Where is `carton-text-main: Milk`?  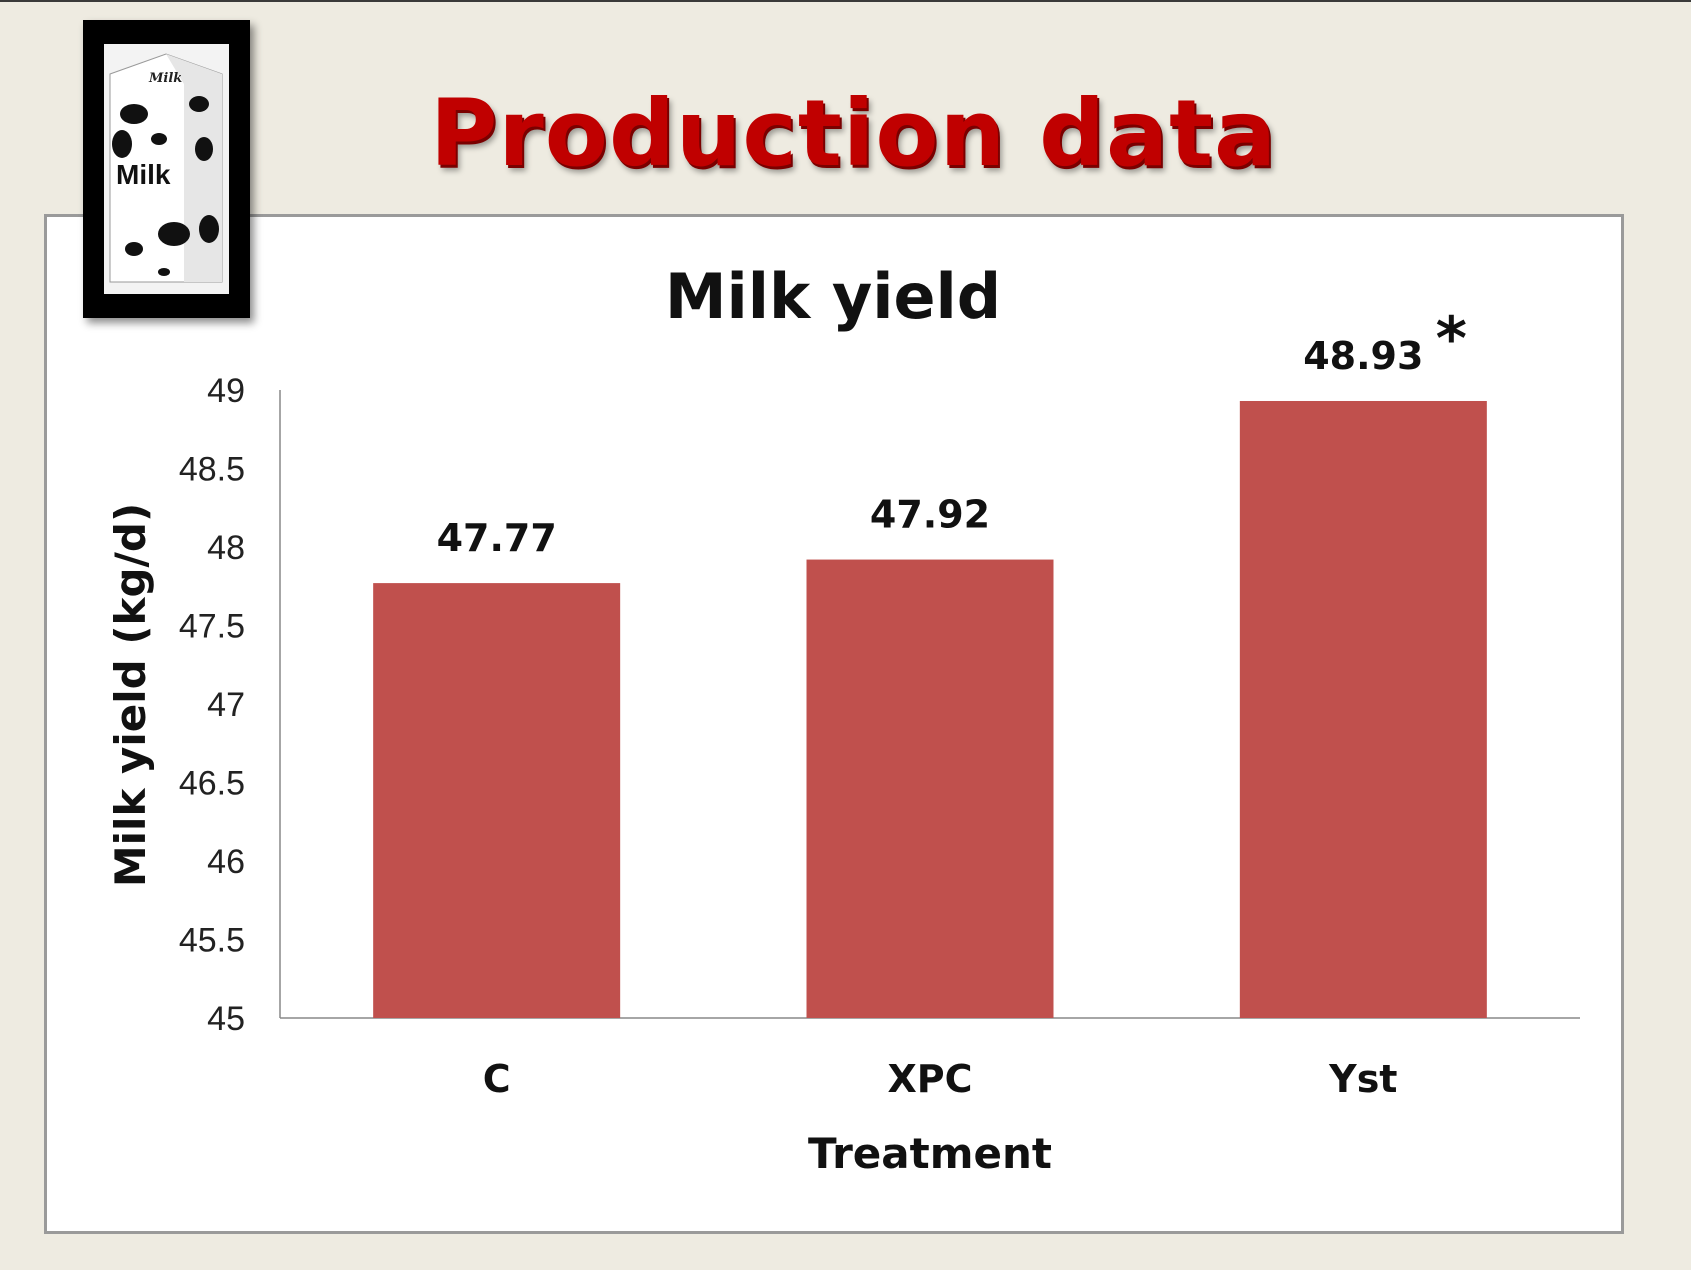
carton-text-main: Milk is located at coordinates (143, 174).